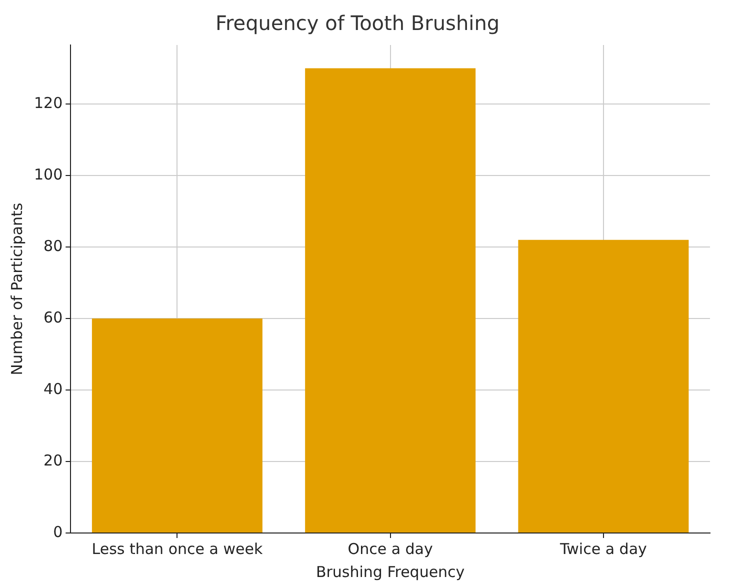 Image resolution: width=735 pixels, height=586 pixels. Describe the element at coordinates (58, 531) in the screenshot. I see `y-tick-label: 0` at that location.